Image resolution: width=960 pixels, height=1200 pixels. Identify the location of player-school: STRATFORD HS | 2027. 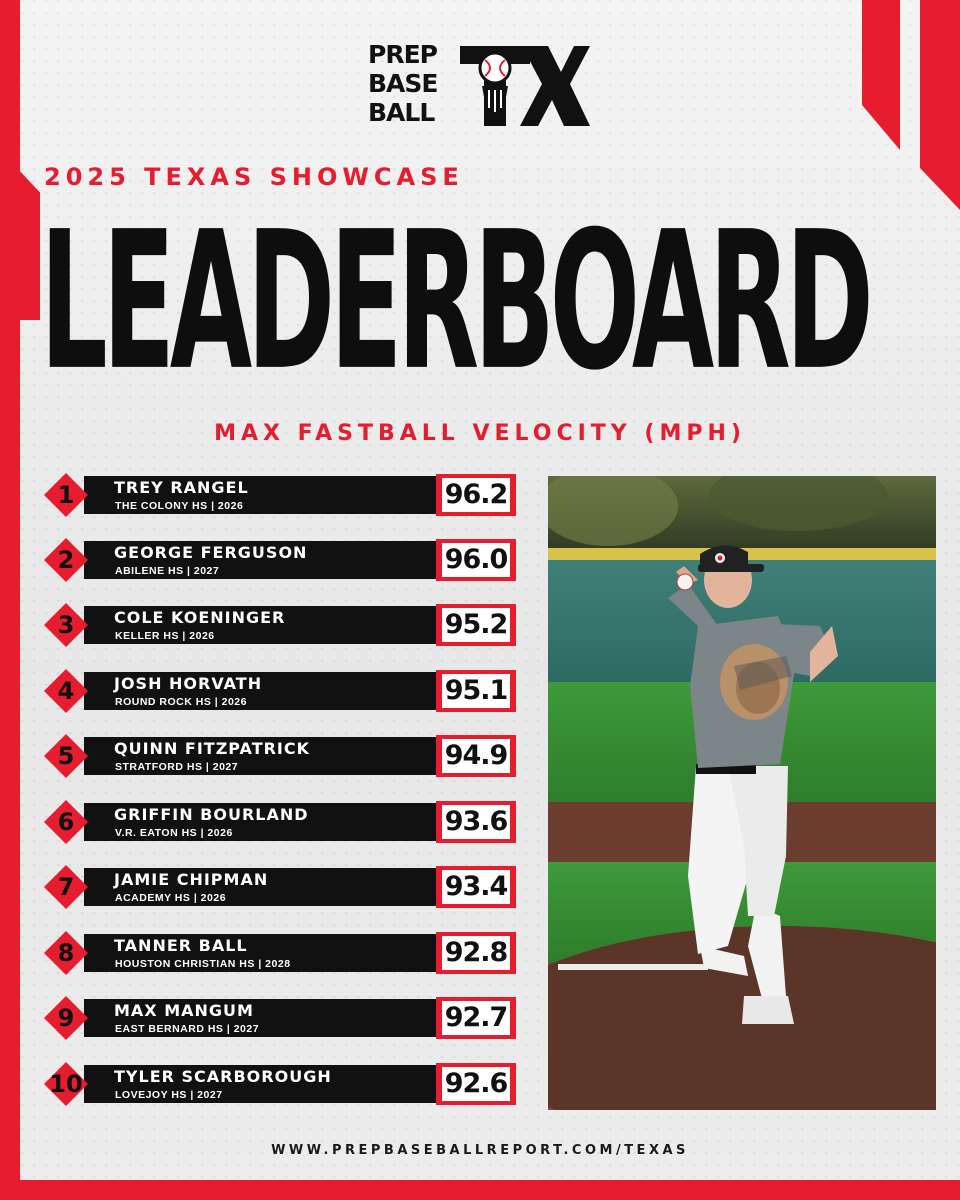
(177, 767).